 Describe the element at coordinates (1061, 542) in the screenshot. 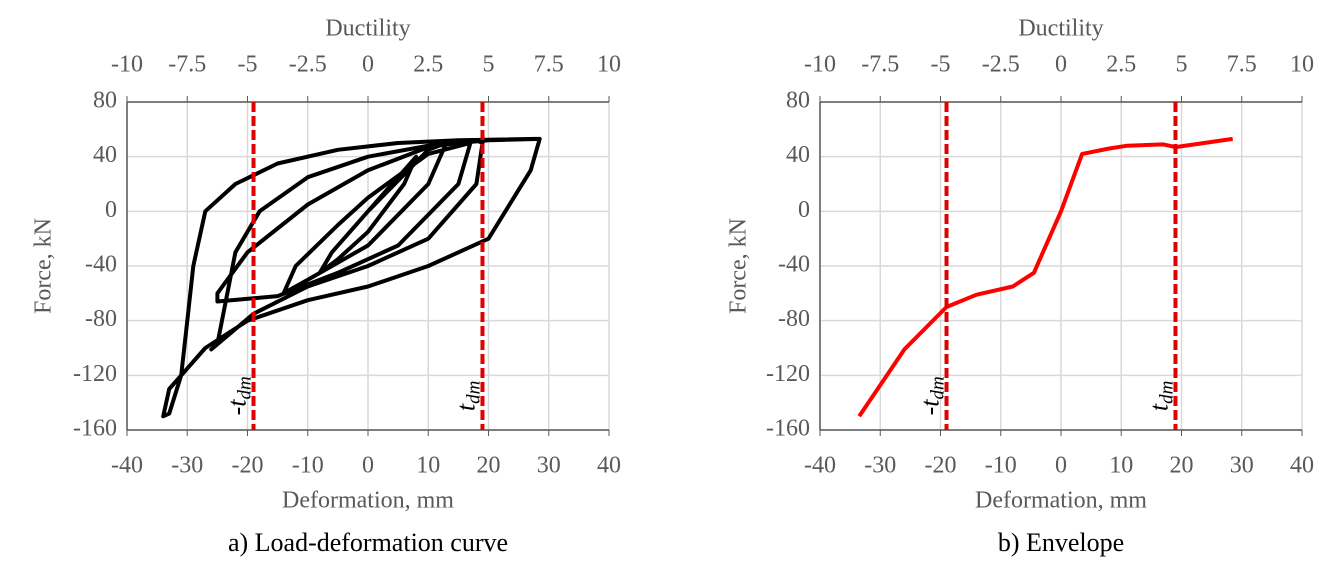

I see `caption: b) Envelope` at that location.